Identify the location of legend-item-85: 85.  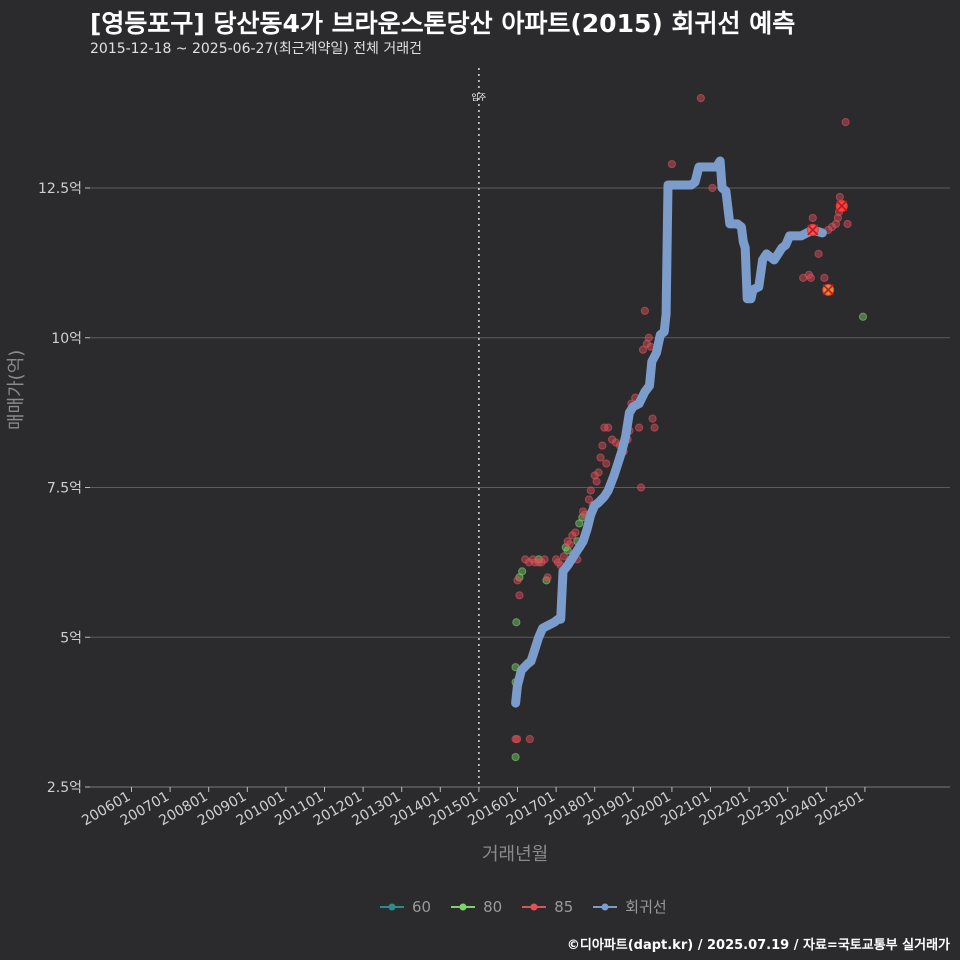
(546, 907).